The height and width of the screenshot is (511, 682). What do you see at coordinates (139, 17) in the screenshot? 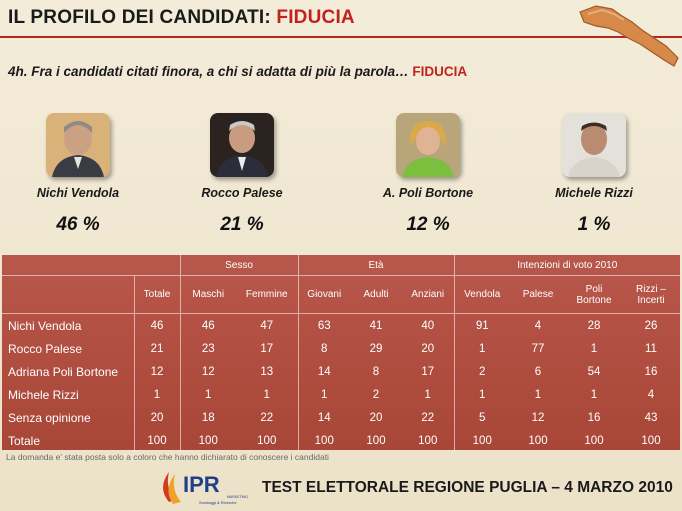
I see `title-prefix: IL PROFILO DEI CANDIDATI:` at bounding box center [139, 17].